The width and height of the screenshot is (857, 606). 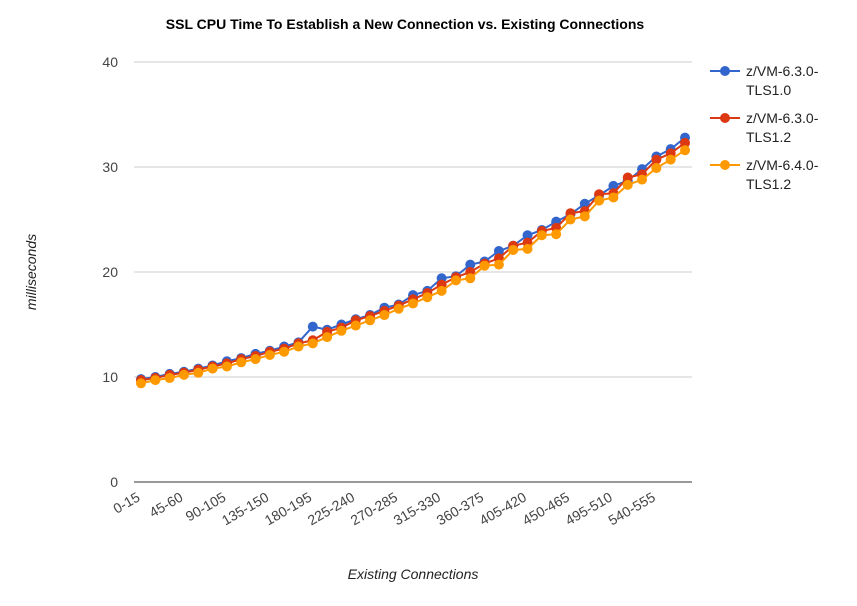 I want to click on x-tick-label: 225-240, so click(x=331, y=509).